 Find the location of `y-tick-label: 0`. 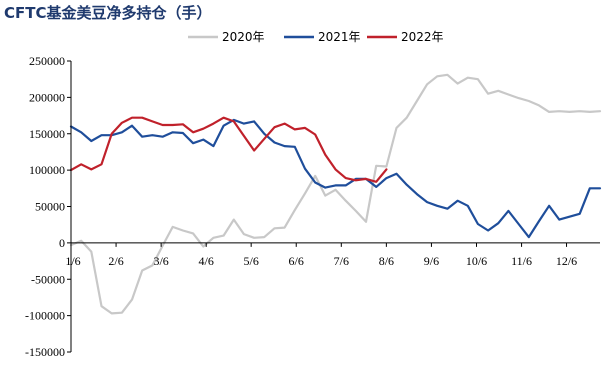

y-tick-label: 0 is located at coordinates (62, 243).